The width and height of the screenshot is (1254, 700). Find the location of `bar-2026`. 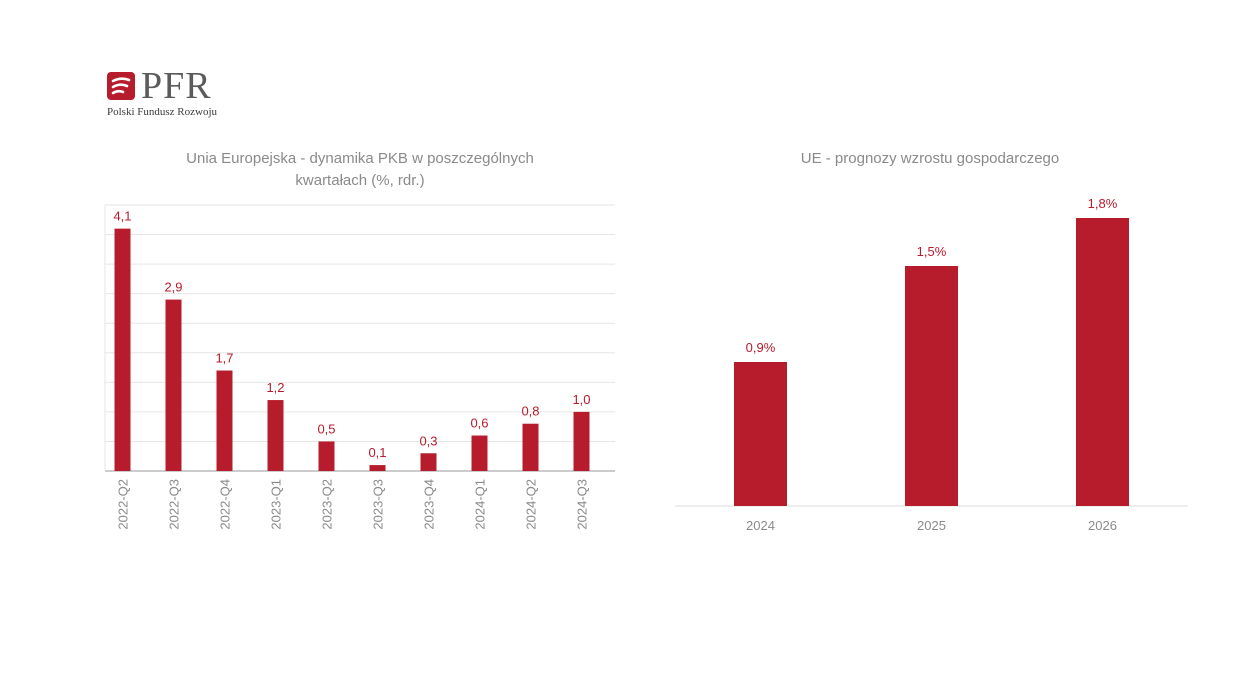

bar-2026 is located at coordinates (1102, 362).